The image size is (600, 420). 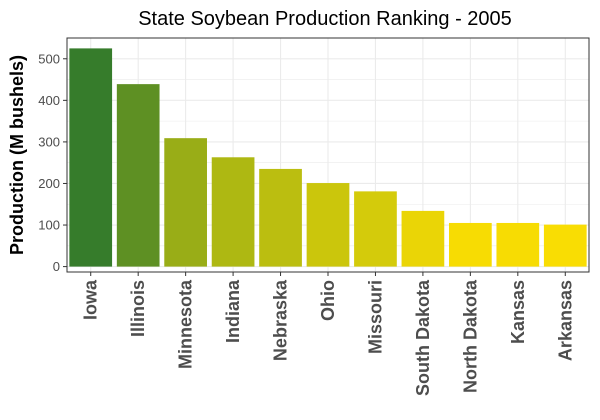 I want to click on y-axis-label: Production (M bushels), so click(x=17, y=155).